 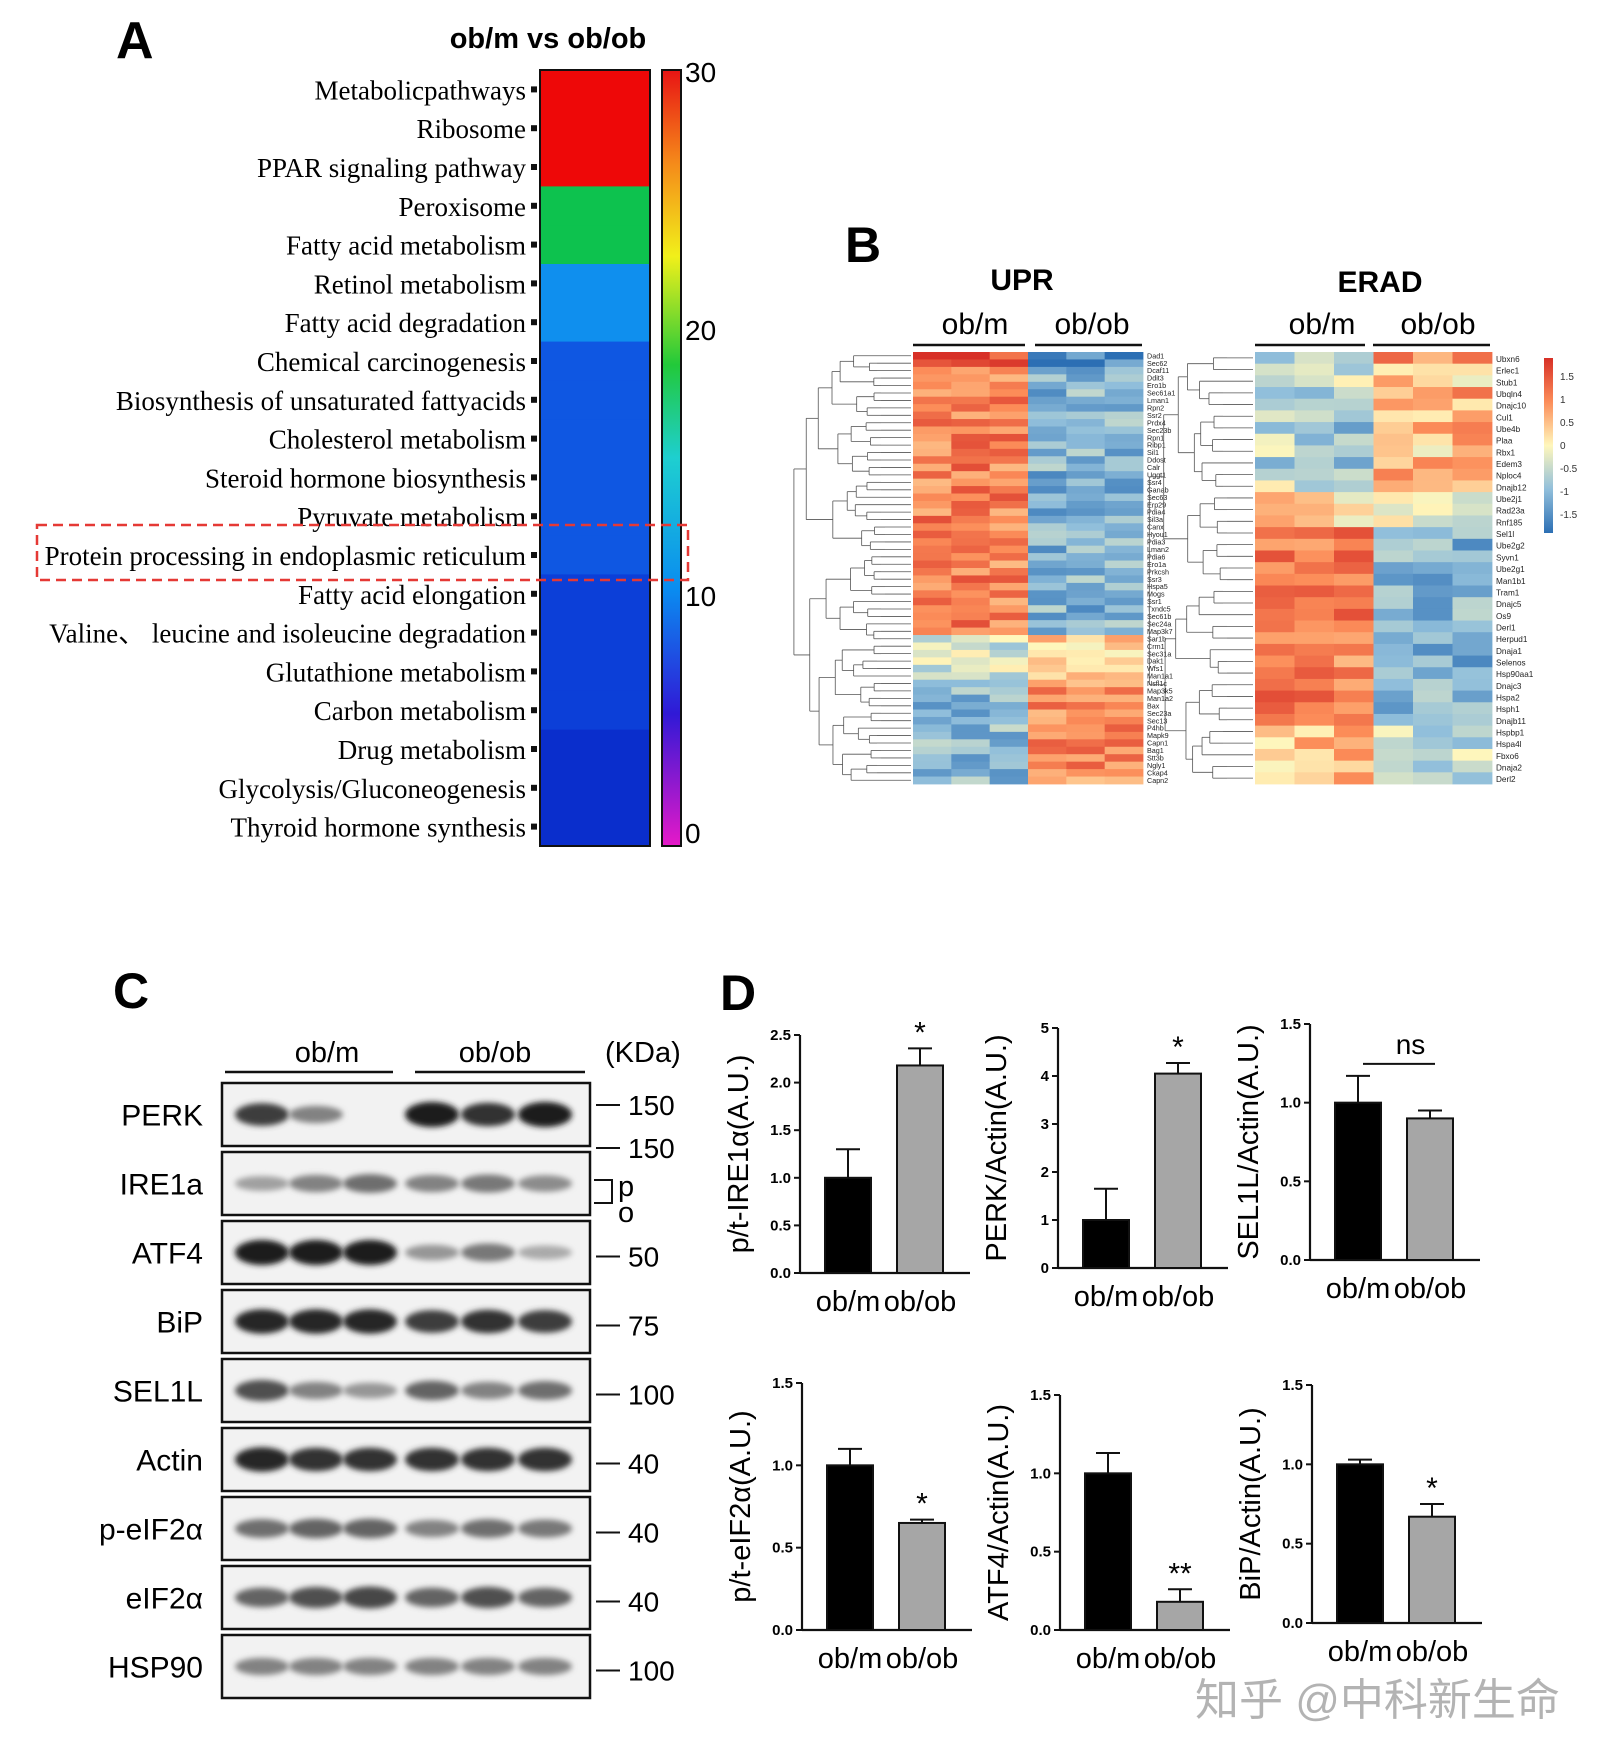 I want to click on blot-atf4: ATF4 50, so click(x=395, y=1252).